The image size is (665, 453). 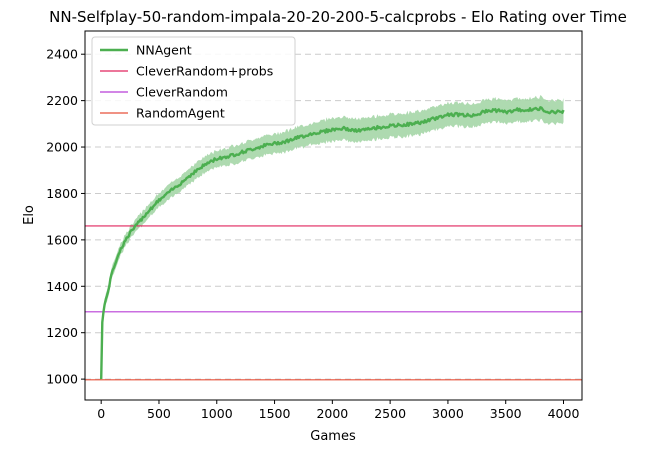 What do you see at coordinates (29, 215) in the screenshot?
I see `y-axis-label: Elo` at bounding box center [29, 215].